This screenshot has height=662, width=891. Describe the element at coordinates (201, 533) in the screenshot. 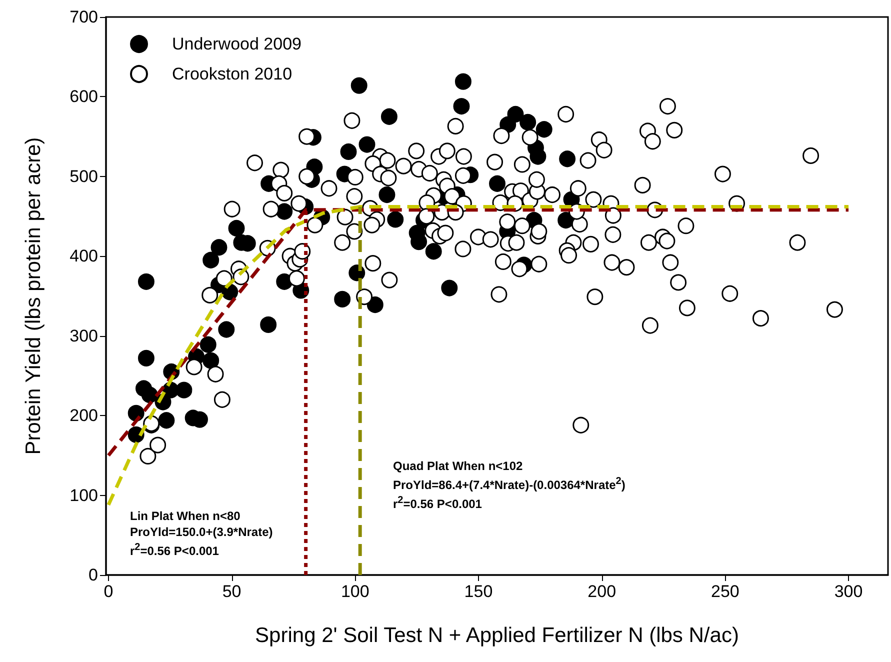

I see `annotation: Lin Plat When n<80 ProYld=150.0+(3.9*Nrate) r$^{2}$=0.56 P<0.001` at that location.